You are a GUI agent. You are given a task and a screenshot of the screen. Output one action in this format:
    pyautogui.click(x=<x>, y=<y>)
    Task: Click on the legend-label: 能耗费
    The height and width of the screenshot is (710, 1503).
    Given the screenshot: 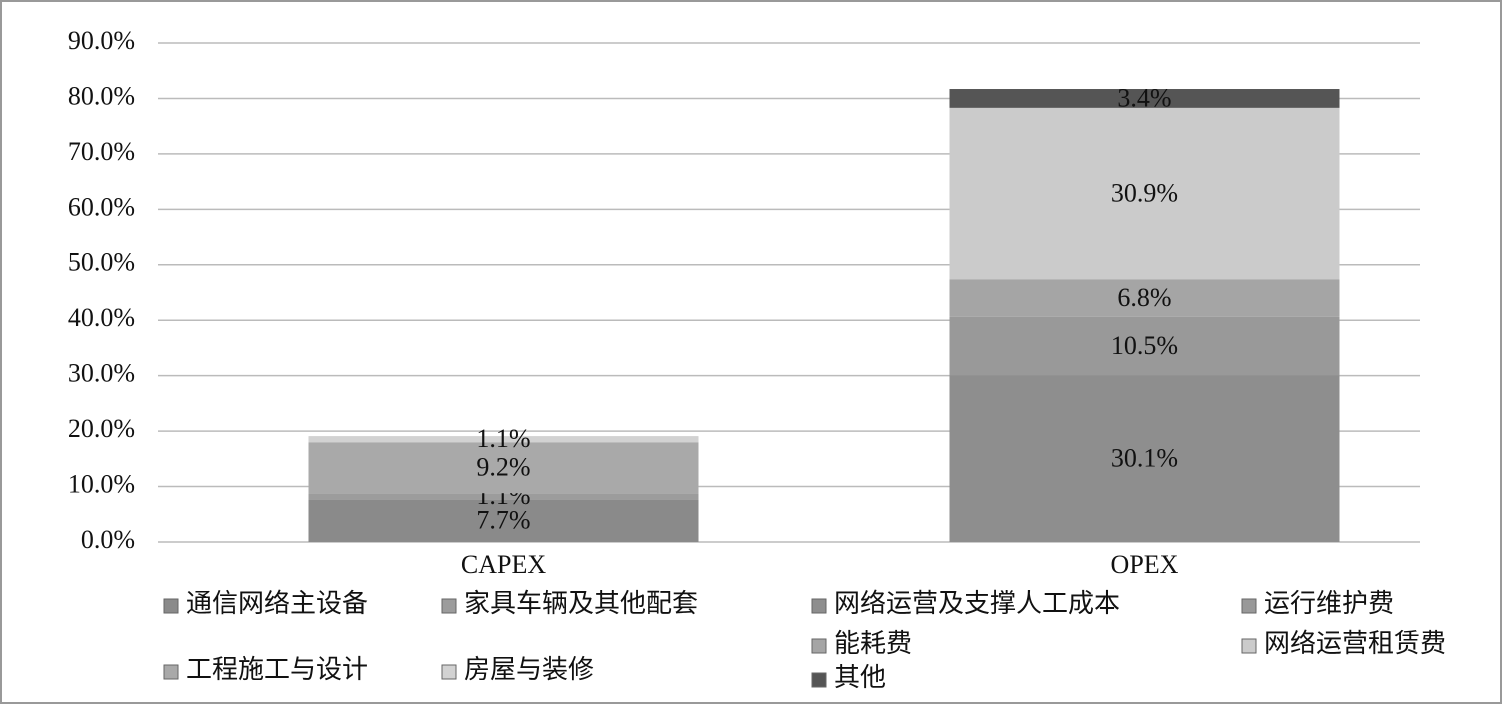 What is the action you would take?
    pyautogui.click(x=873, y=643)
    